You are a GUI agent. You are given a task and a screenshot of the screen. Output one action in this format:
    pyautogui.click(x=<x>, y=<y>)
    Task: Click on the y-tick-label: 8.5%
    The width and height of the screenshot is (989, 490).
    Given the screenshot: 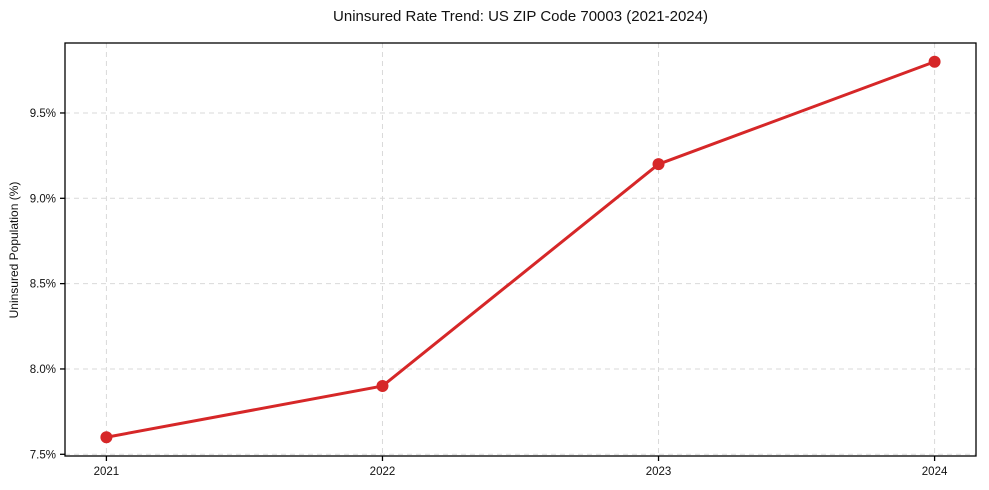 What is the action you would take?
    pyautogui.click(x=43, y=285)
    